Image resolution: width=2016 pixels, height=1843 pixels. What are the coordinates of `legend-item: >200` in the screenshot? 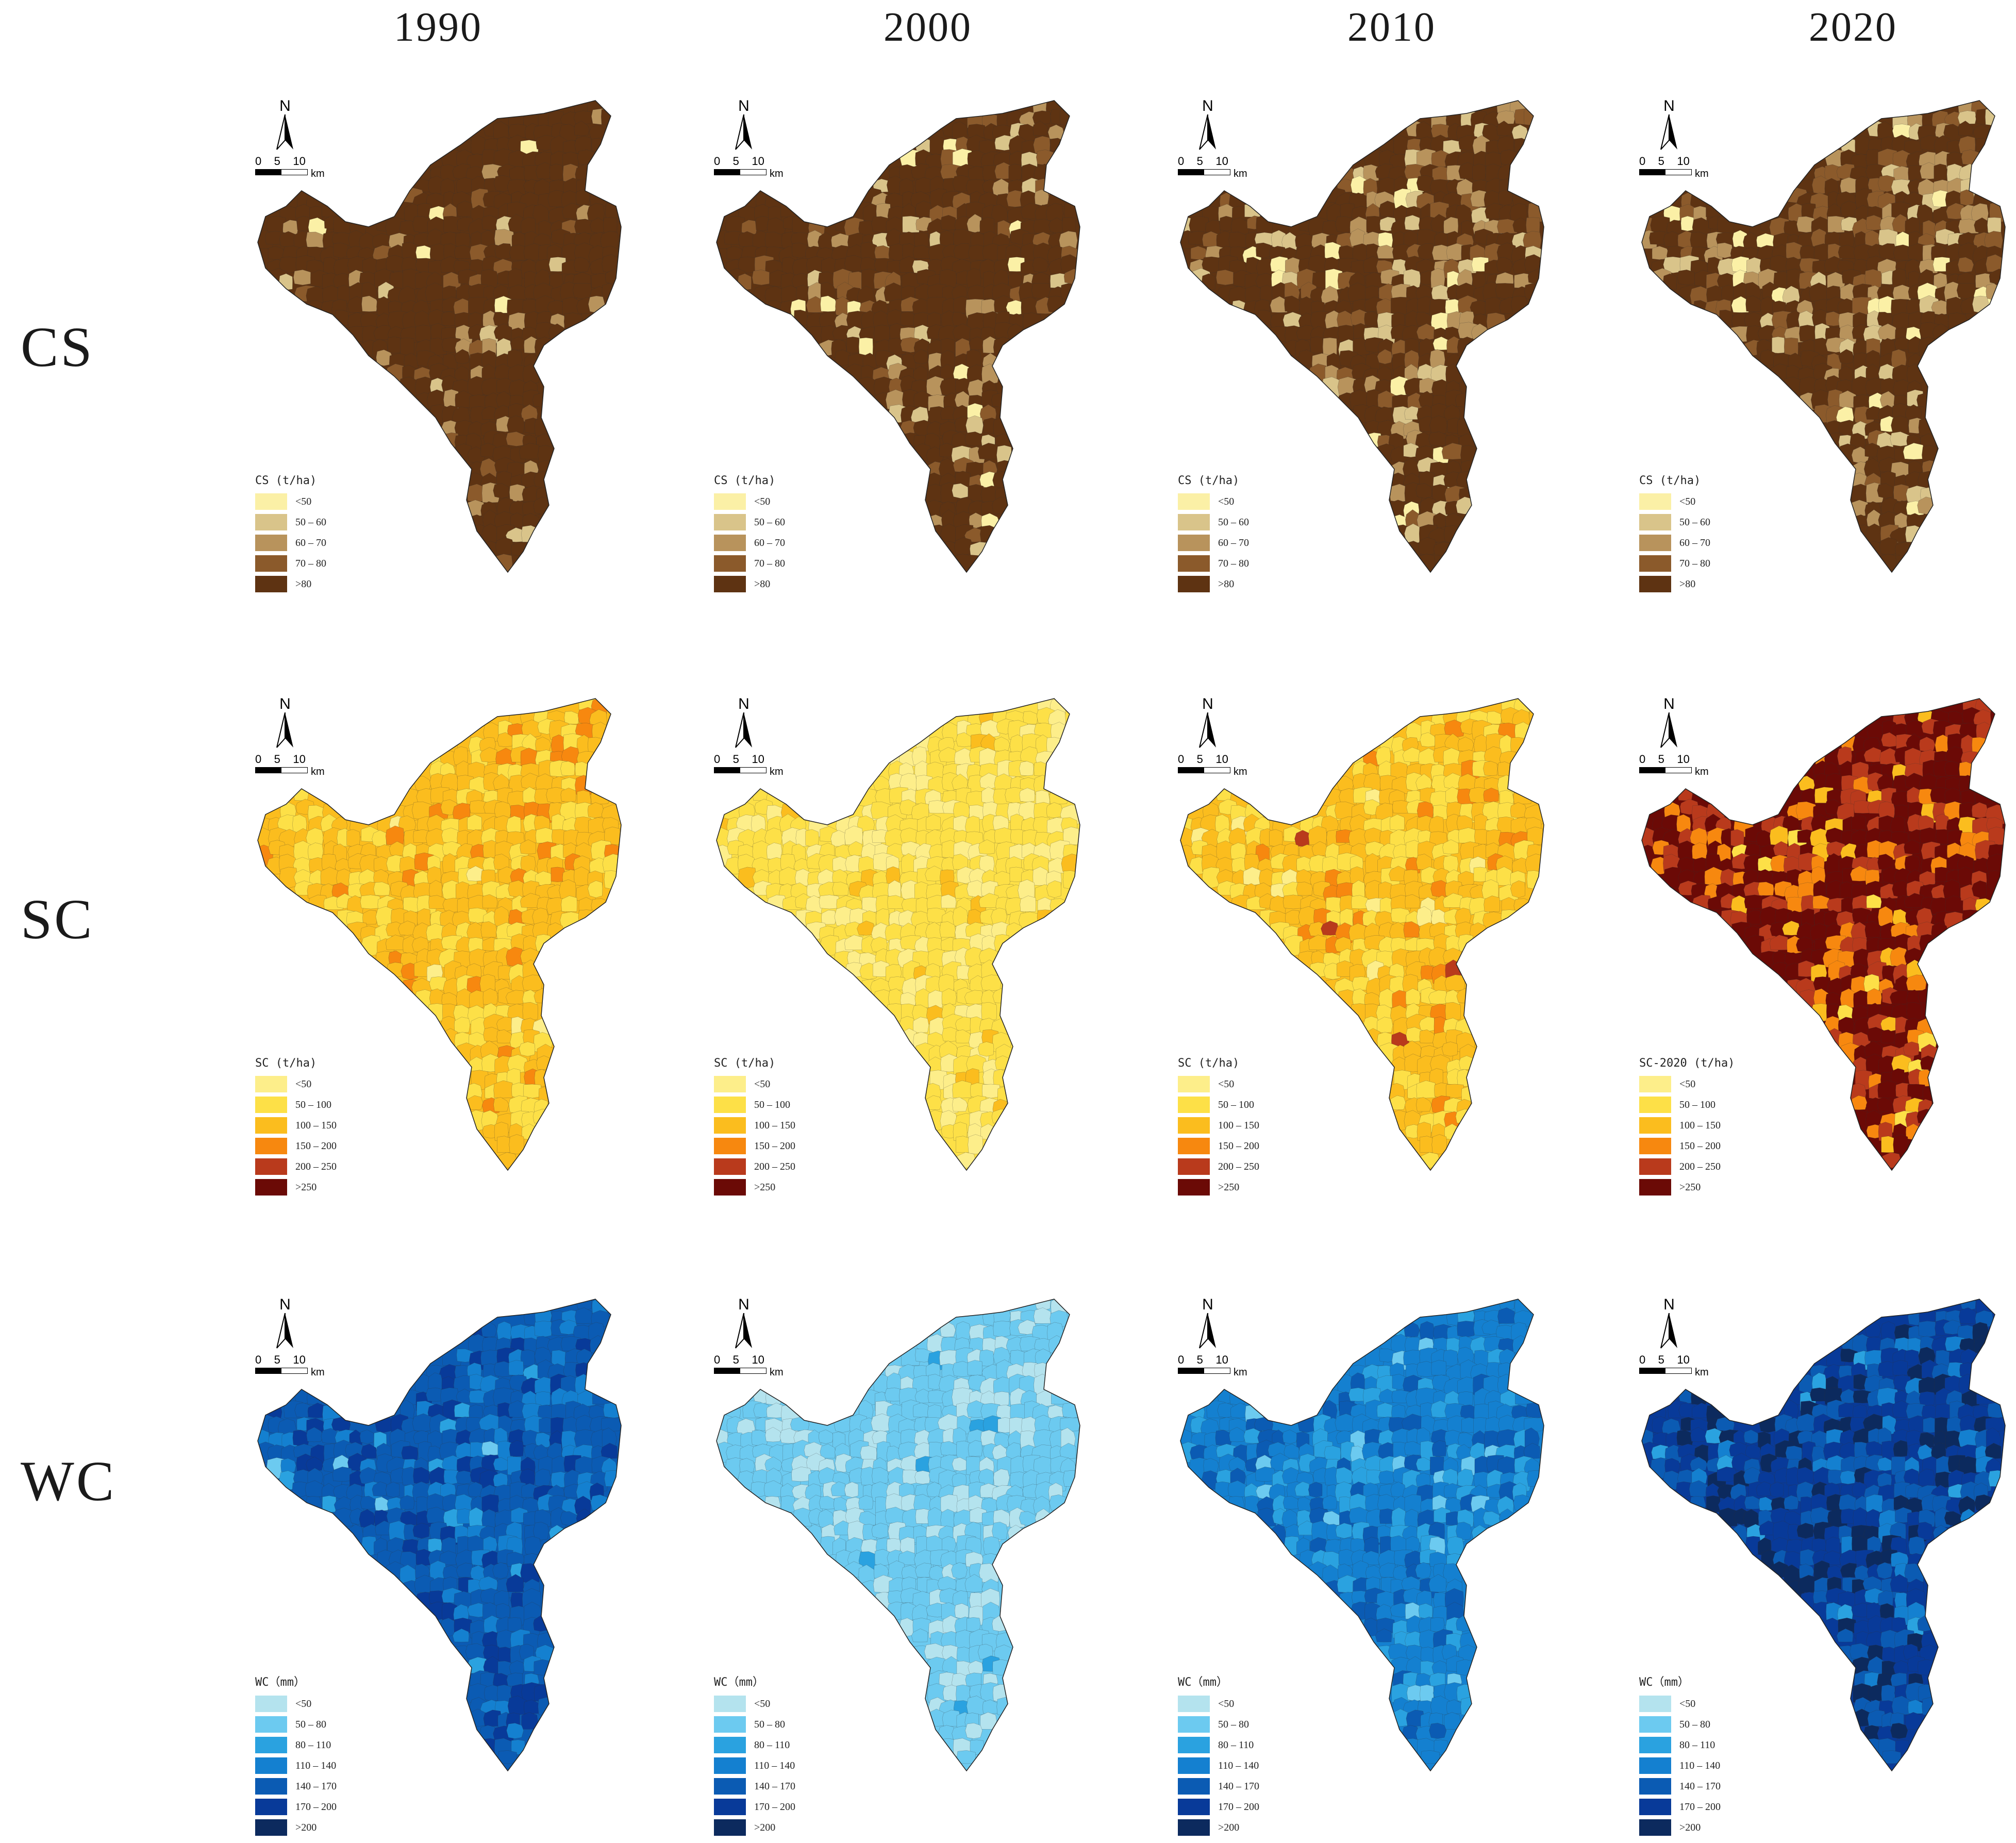 It's located at (296, 1827).